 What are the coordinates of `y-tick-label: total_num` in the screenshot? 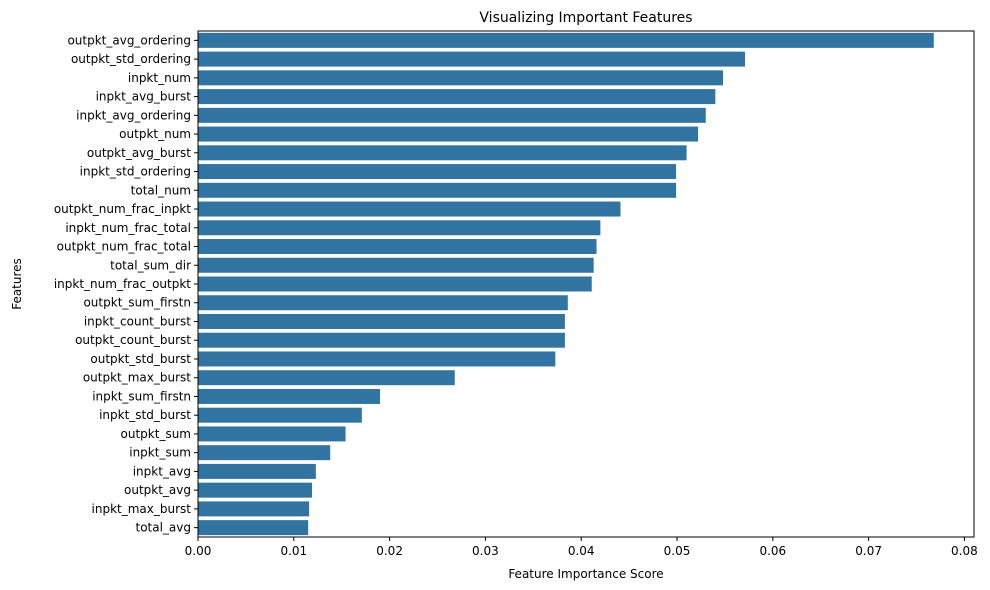 It's located at (161, 190).